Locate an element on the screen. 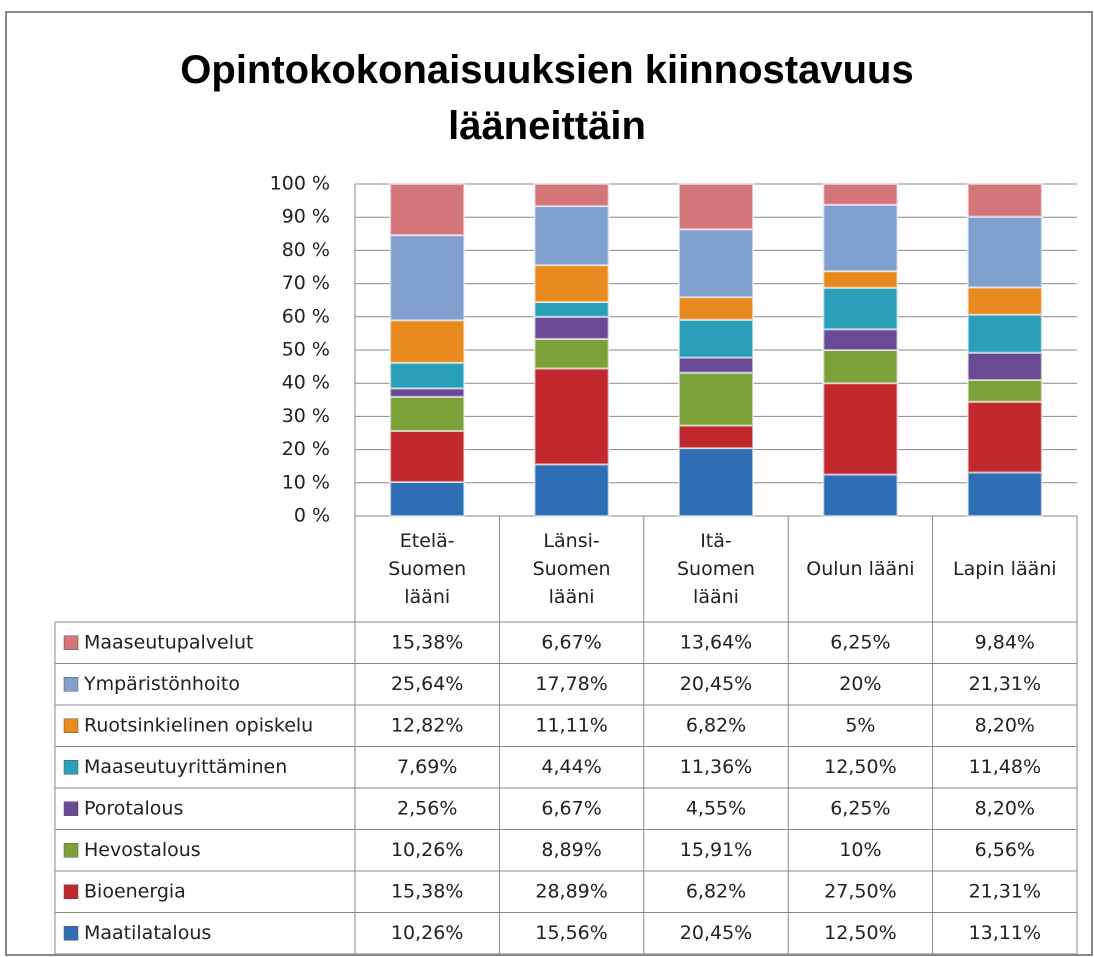  legend-label: Ruotsinkielinen opiskelu is located at coordinates (198, 725).